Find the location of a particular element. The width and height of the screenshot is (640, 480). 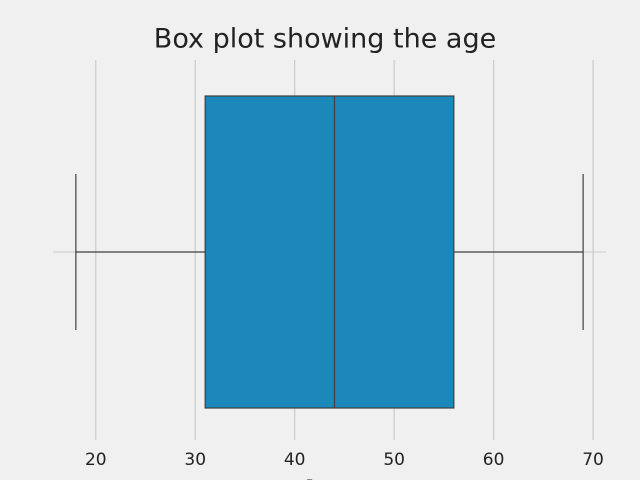

x-tick-label: 50 is located at coordinates (394, 460).